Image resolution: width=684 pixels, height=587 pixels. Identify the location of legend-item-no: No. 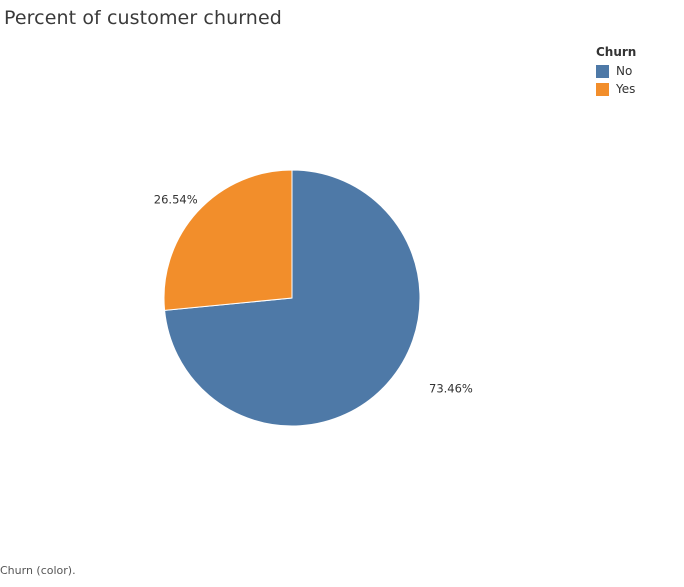
(616, 71).